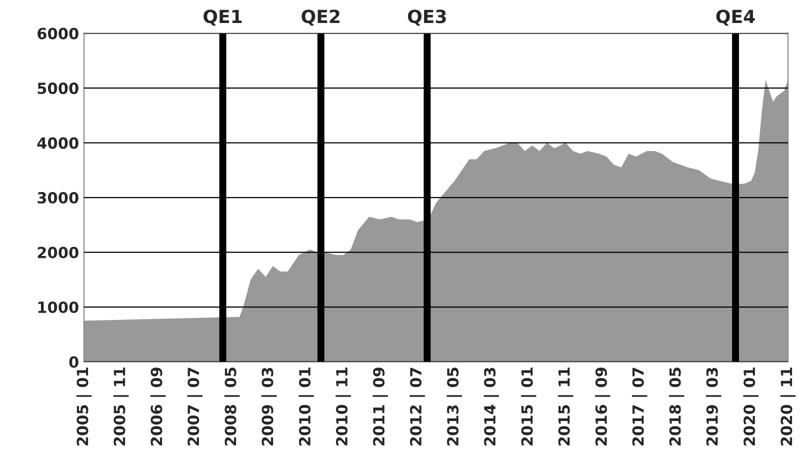 Image resolution: width=800 pixels, height=476 pixels. I want to click on ref-line-label: QE1, so click(223, 18).